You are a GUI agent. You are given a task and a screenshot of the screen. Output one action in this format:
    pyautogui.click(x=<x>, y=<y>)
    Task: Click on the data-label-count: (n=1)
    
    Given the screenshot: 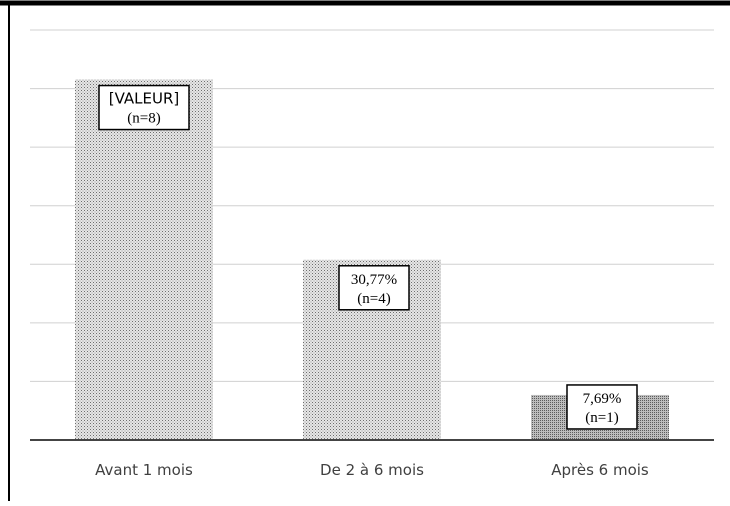 What is the action you would take?
    pyautogui.click(x=601, y=418)
    